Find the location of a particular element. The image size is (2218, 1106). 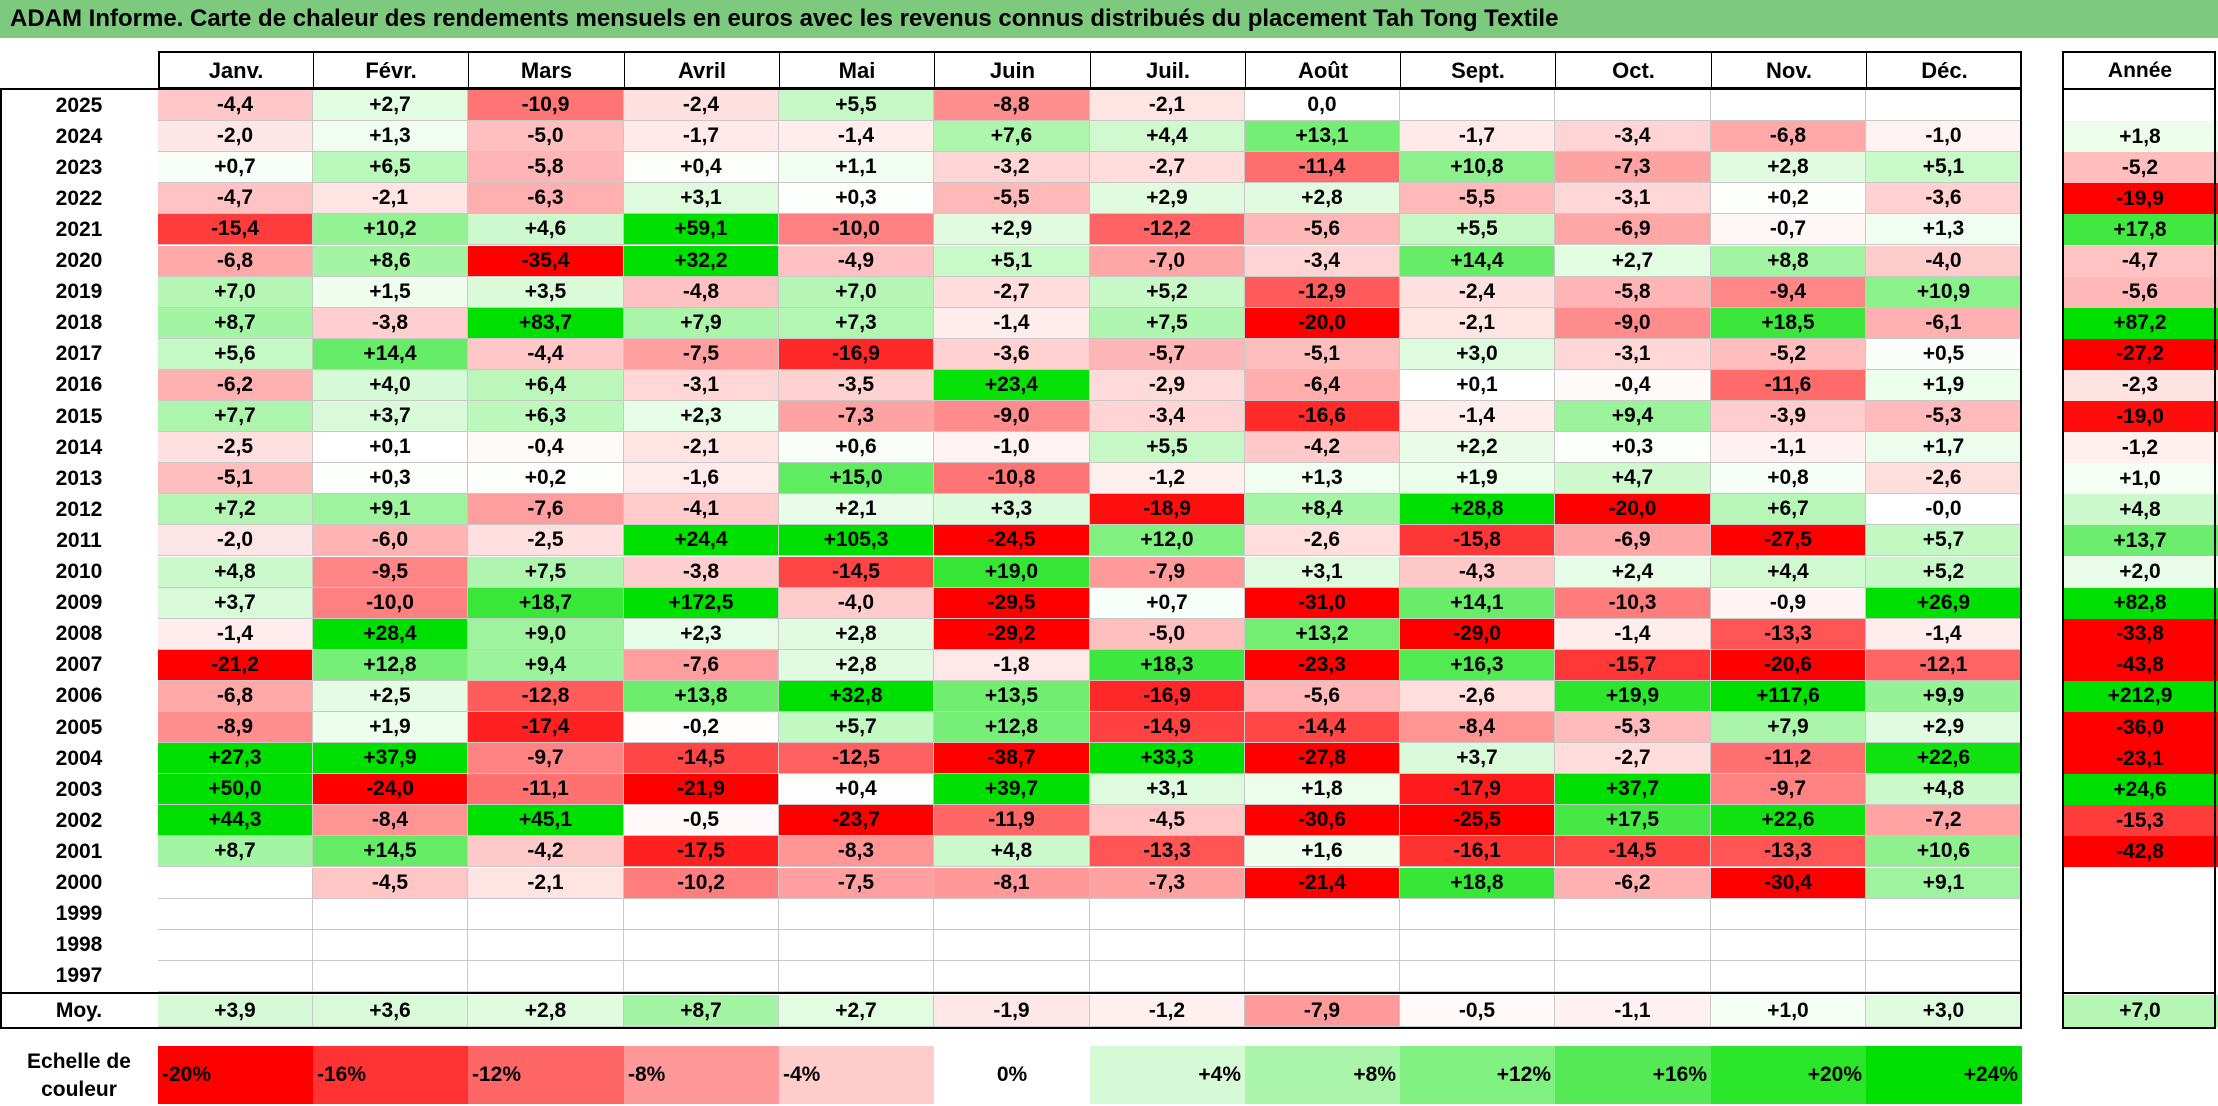

heatmap-cell: -3,2 is located at coordinates (1012, 168).